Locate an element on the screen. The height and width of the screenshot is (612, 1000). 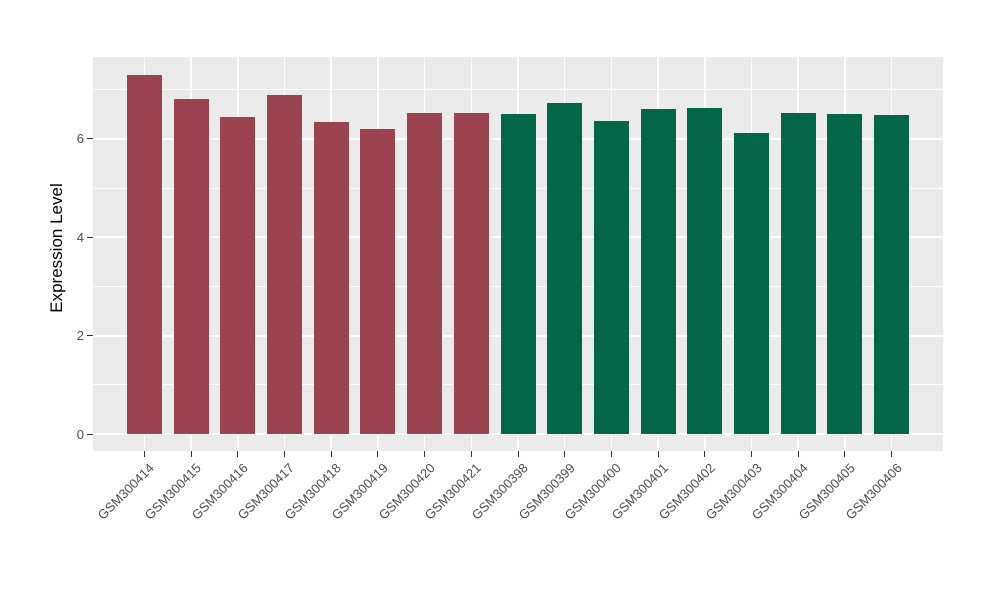
bar-gsm300417 is located at coordinates (284, 264).